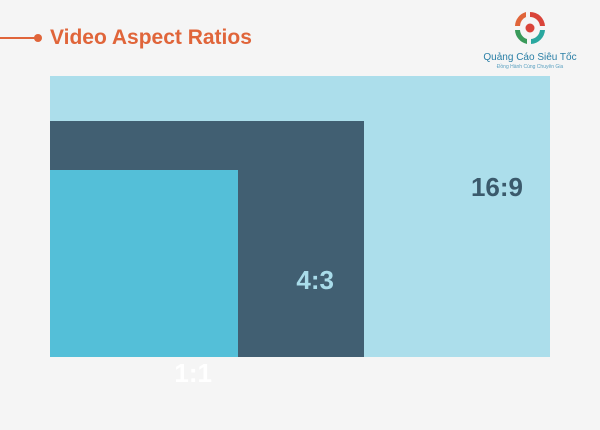 The image size is (600, 430). What do you see at coordinates (193, 373) in the screenshot?
I see `ratio-1-1-label: 1:1` at bounding box center [193, 373].